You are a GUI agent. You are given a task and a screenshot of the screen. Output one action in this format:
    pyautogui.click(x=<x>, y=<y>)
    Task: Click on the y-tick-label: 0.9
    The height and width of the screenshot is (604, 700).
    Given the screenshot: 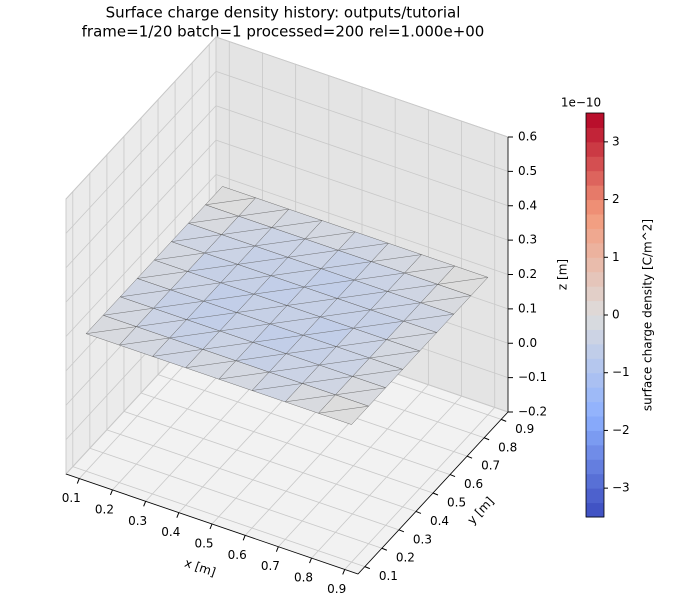 What is the action you would take?
    pyautogui.click(x=524, y=429)
    